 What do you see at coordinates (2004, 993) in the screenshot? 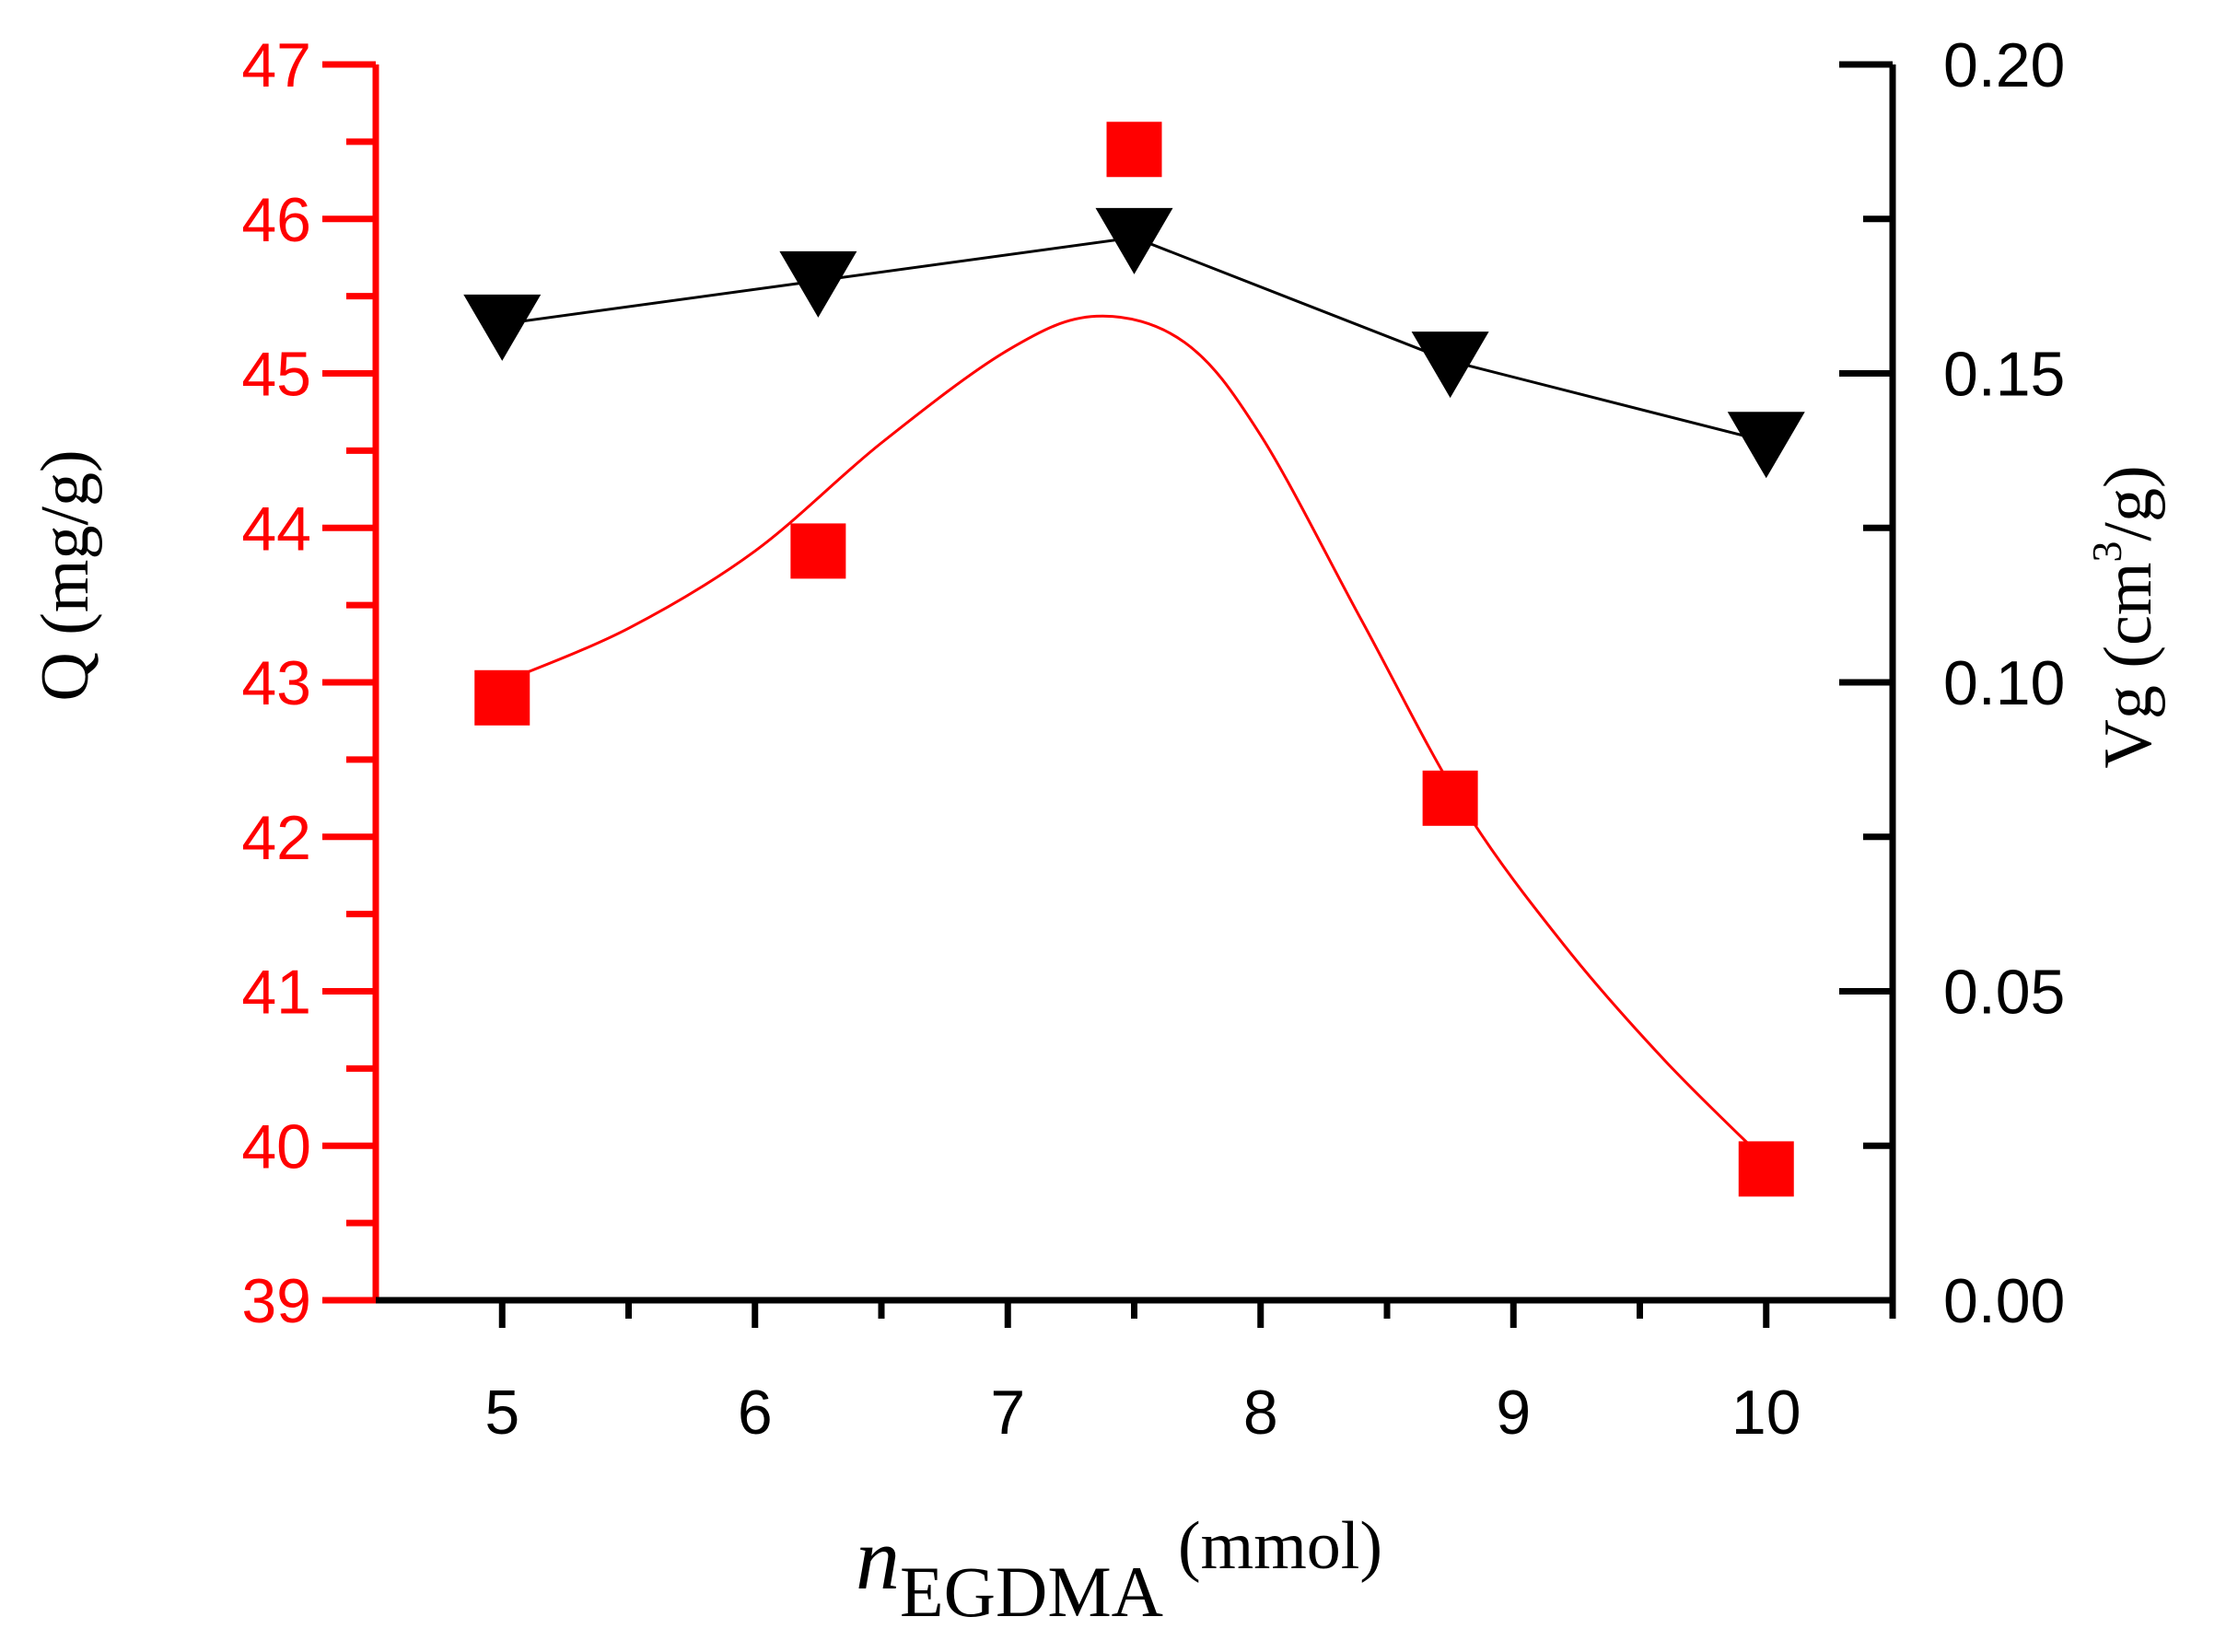
I see `y-right-tick-label: 0.05` at bounding box center [2004, 993].